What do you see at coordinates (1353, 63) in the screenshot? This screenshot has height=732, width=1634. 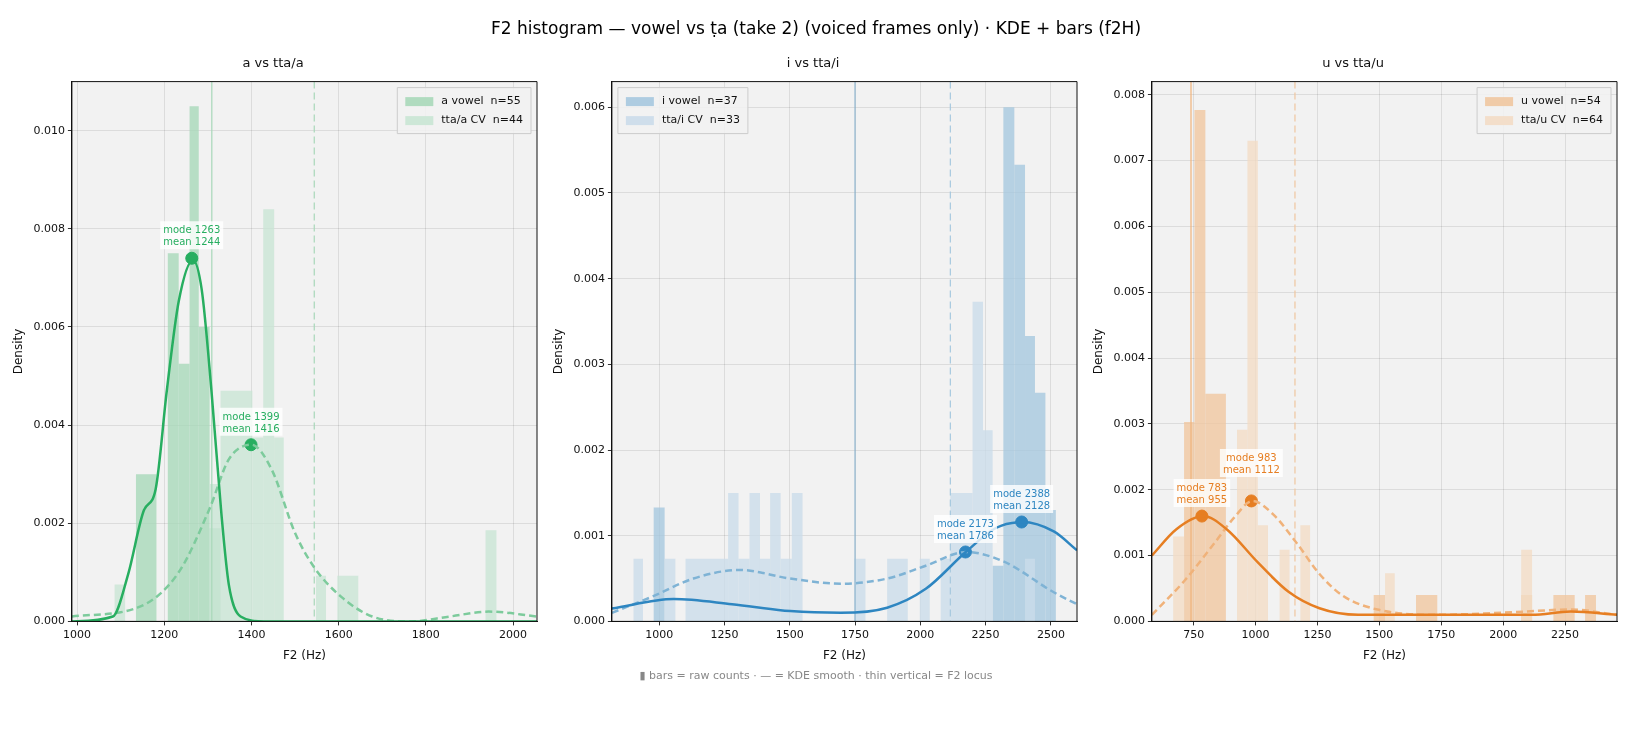 I see `chart-title: u vs tta/u` at bounding box center [1353, 63].